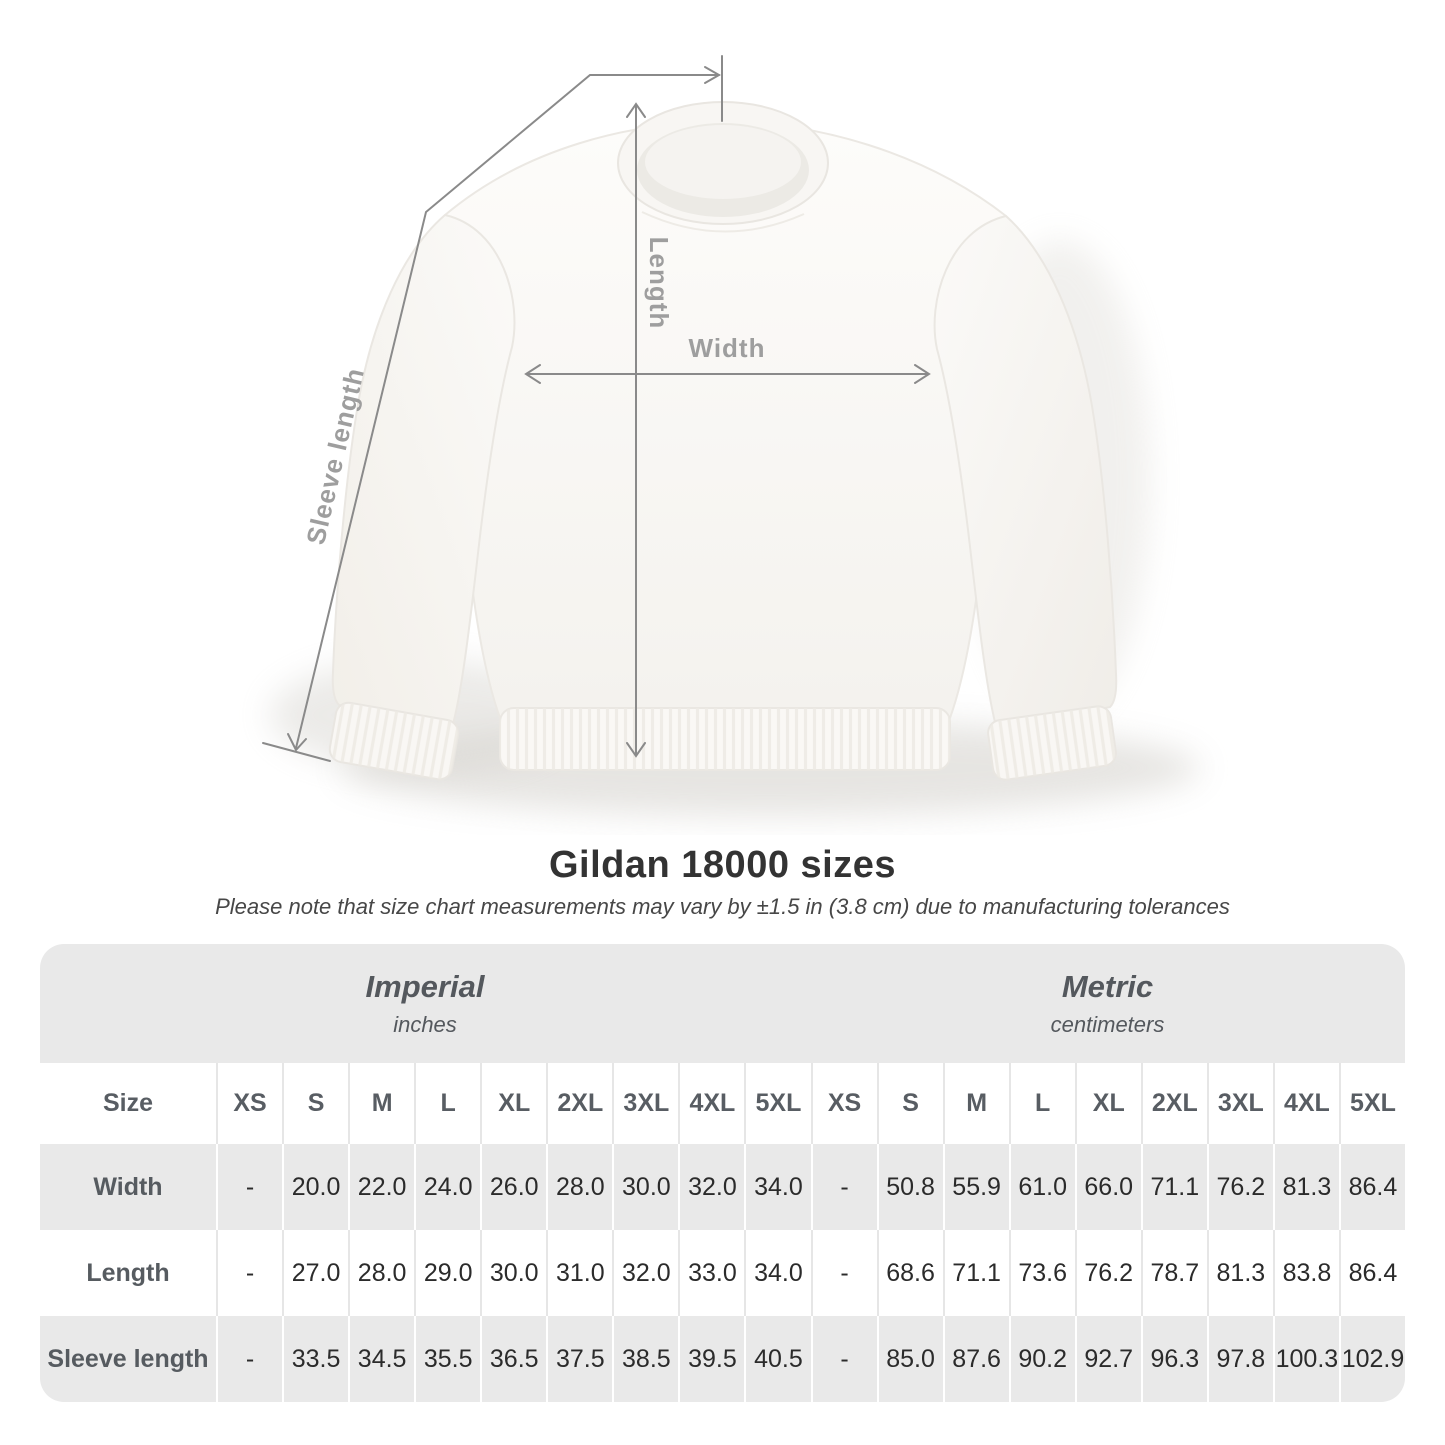  Describe the element at coordinates (128, 1272) in the screenshot. I see `row-label: Length` at that location.